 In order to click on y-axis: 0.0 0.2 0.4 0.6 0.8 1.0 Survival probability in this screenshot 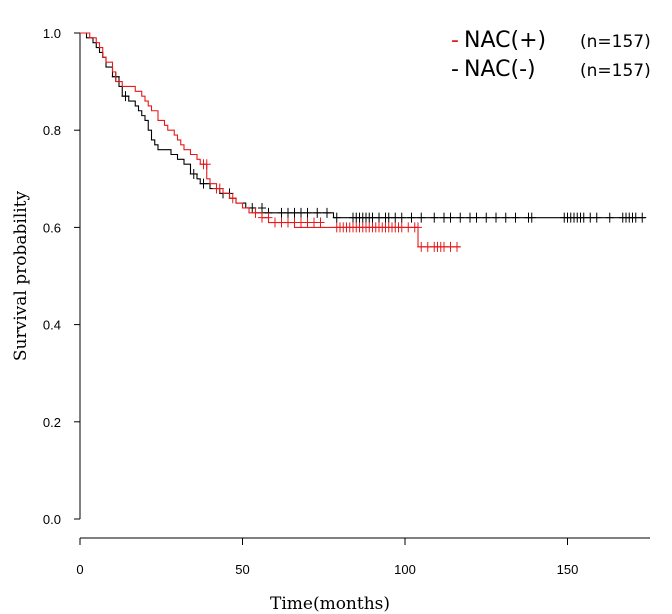, I will do `click(46, 276)`.